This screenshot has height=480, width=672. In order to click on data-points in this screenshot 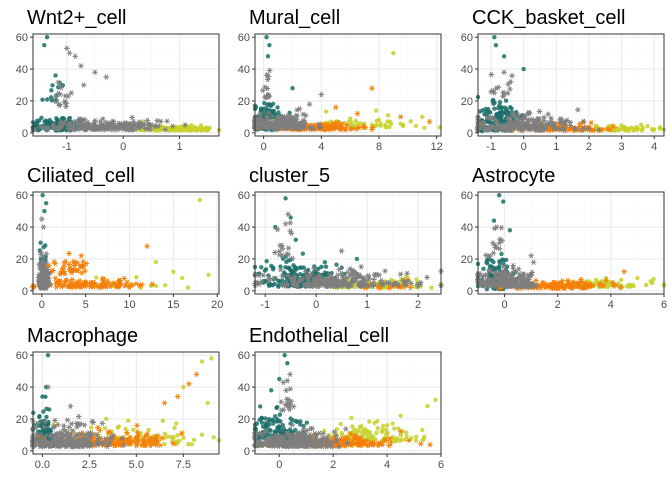, I will do `click(126, 83)`.